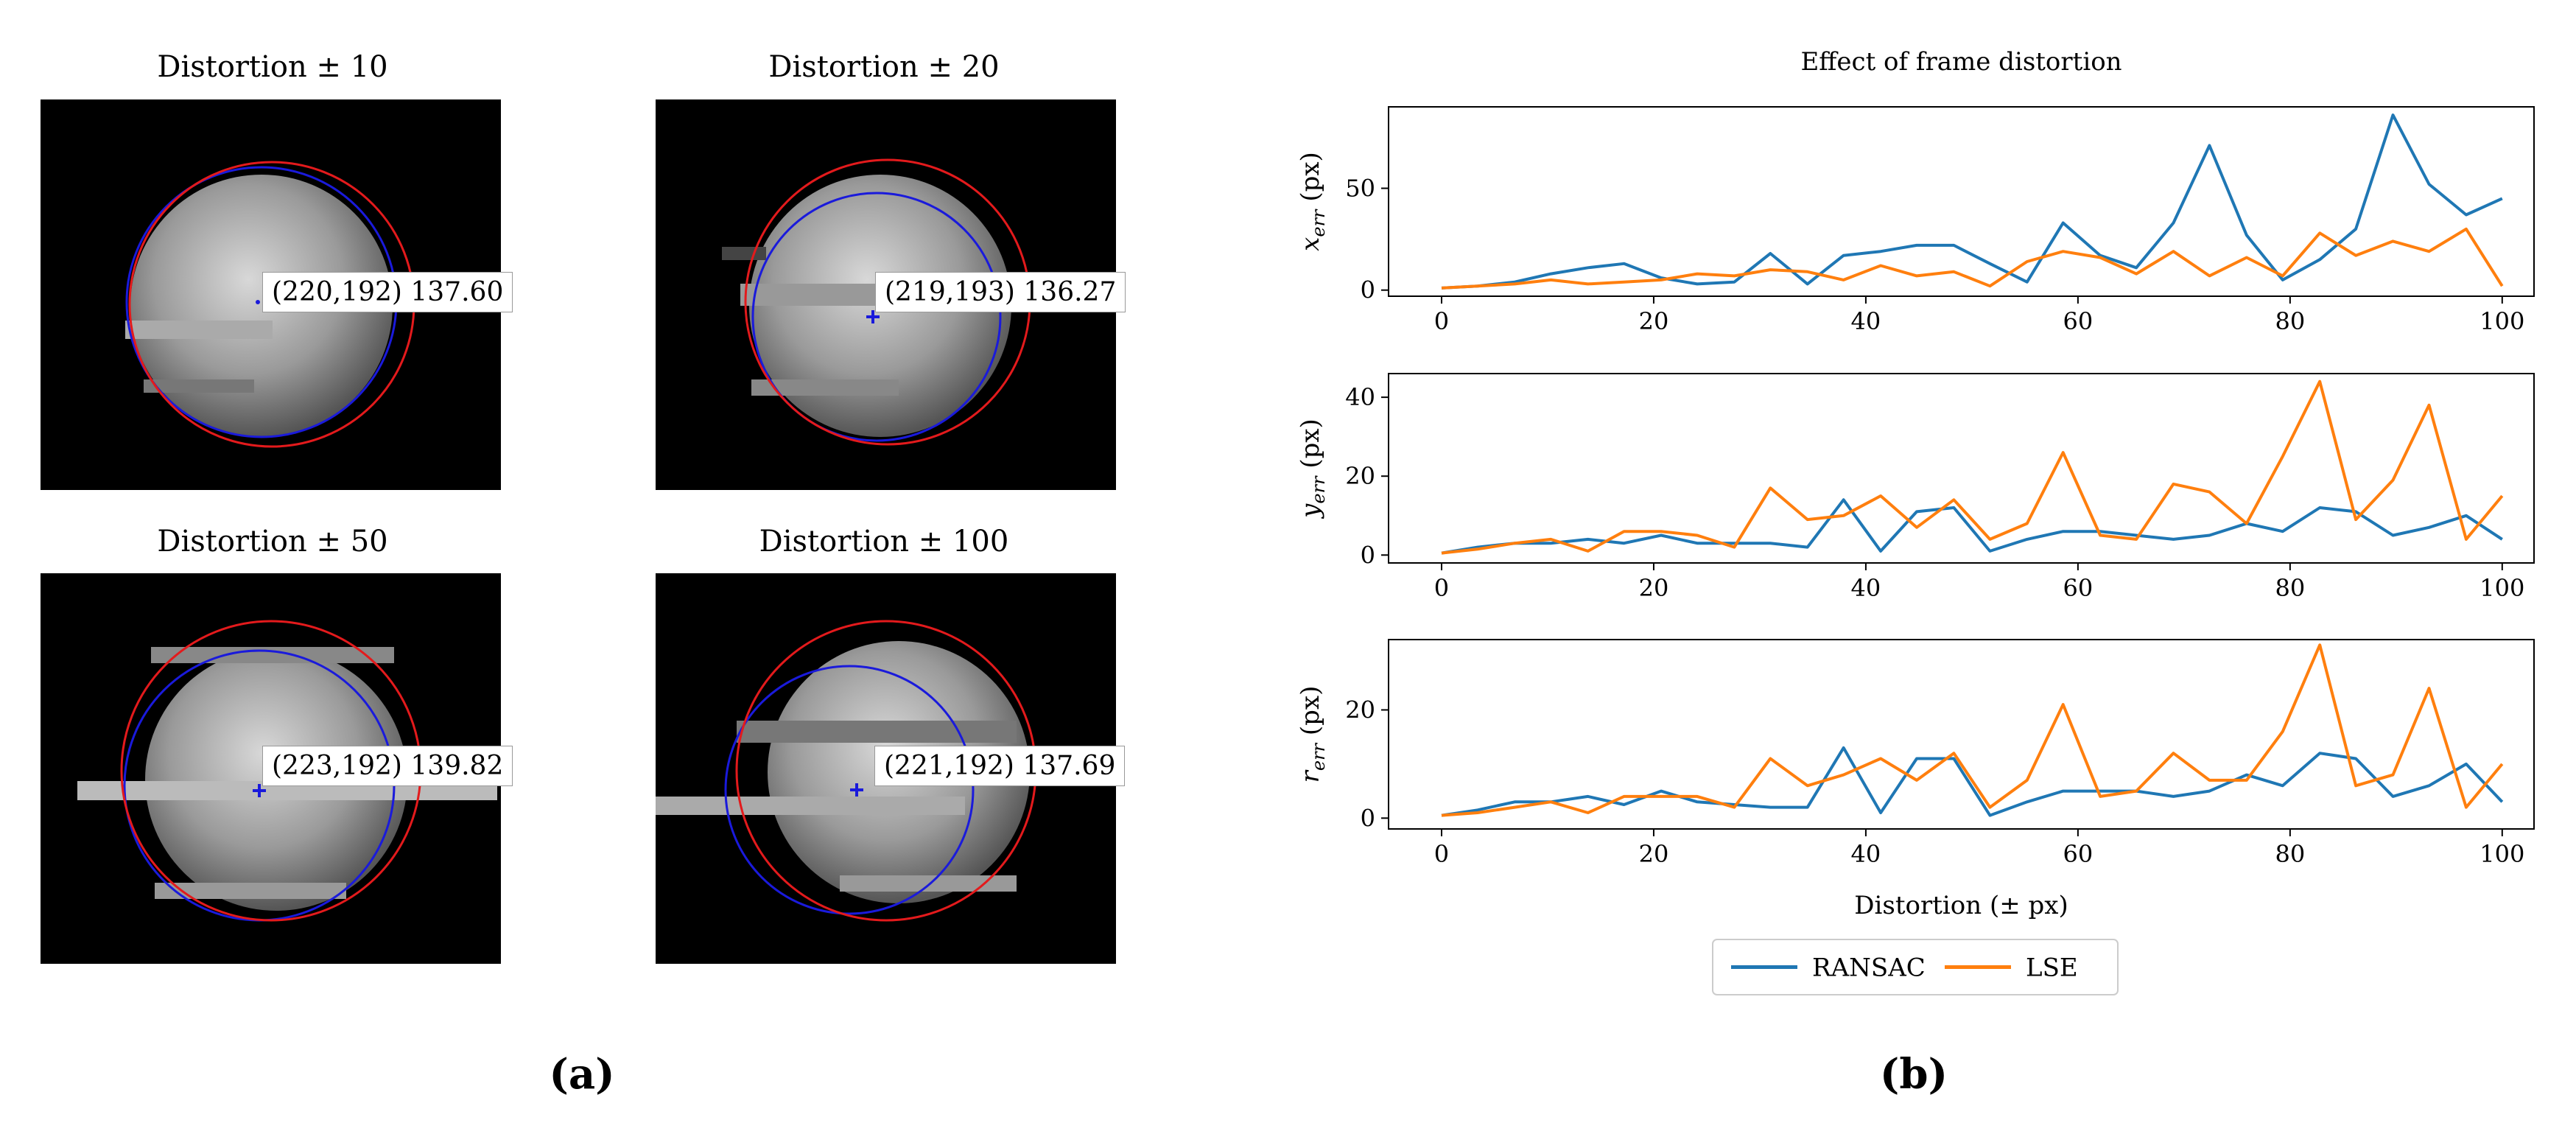  Describe the element at coordinates (387, 292) in the screenshot. I see `readout-10: (220,192) 137.60` at that location.